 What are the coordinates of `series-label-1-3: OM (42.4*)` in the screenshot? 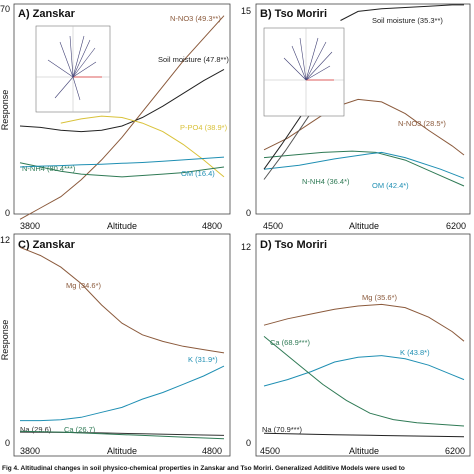 It's located at (390, 185).